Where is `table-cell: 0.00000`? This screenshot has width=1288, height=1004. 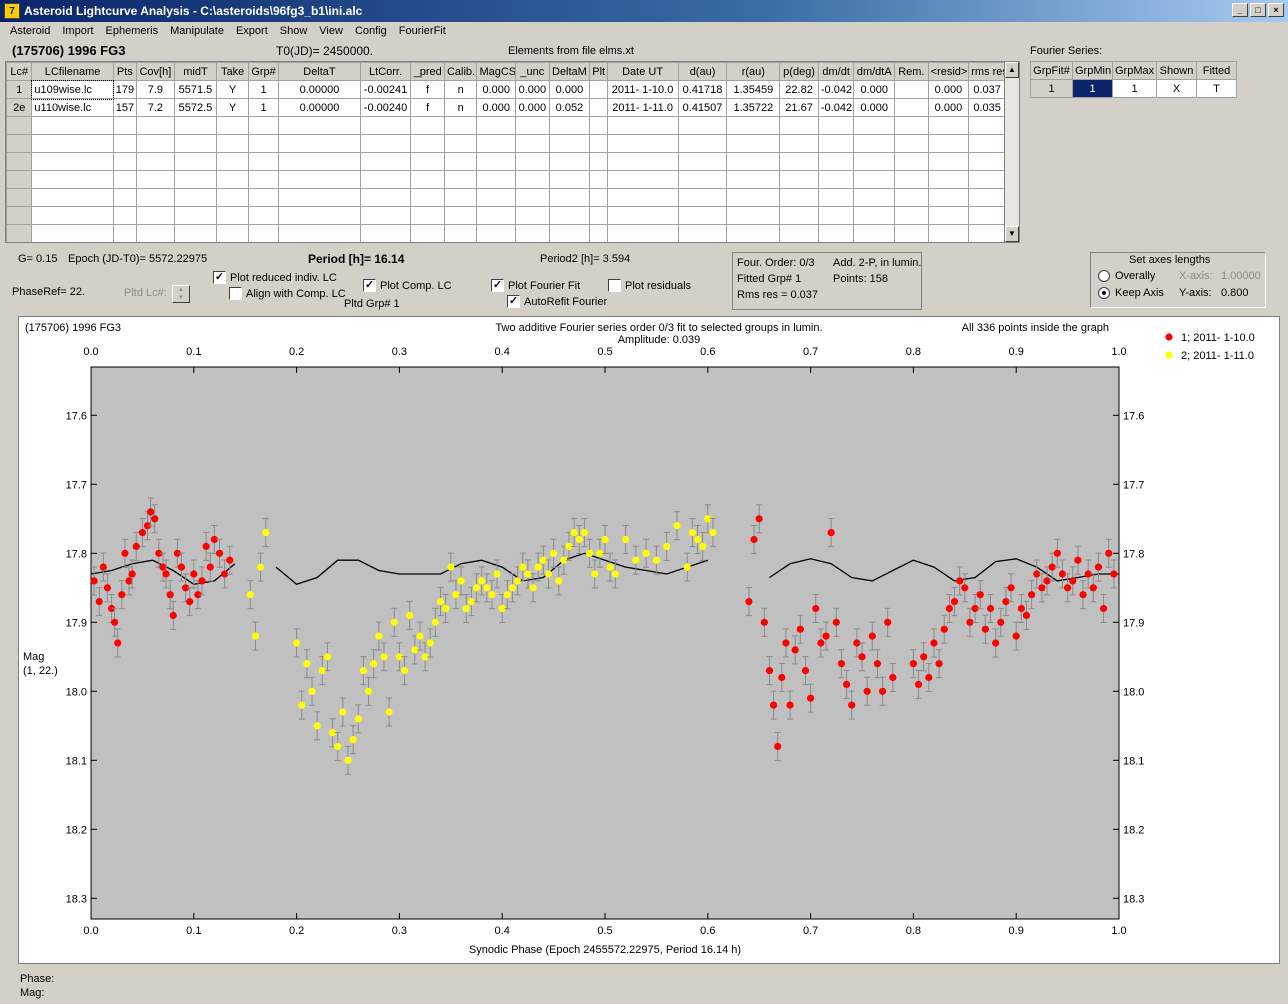
table-cell: 0.00000 is located at coordinates (319, 107).